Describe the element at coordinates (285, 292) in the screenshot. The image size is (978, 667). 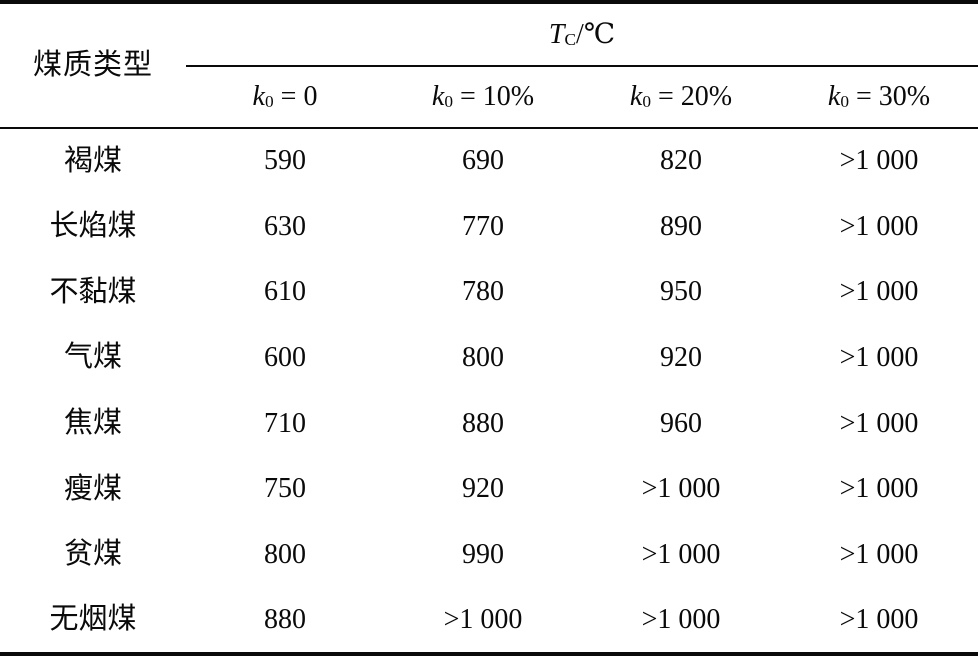
I see `temp-value-cell: 610` at that location.